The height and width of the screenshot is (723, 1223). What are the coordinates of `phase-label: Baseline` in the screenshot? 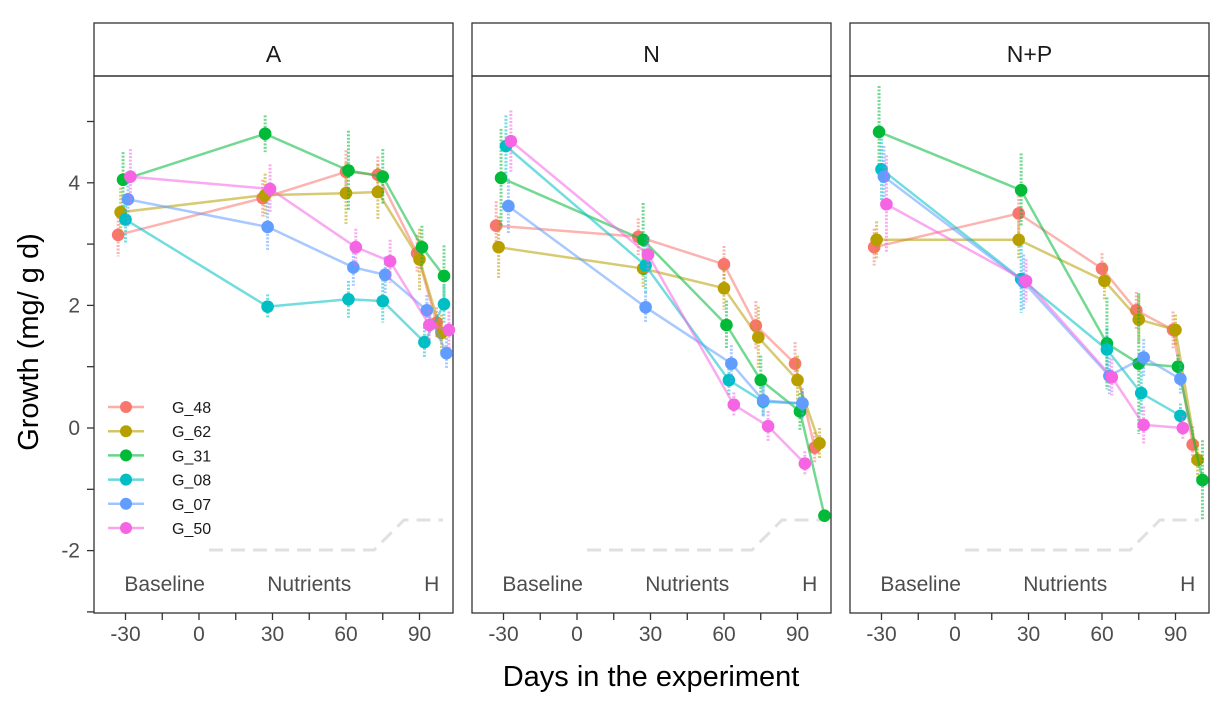 It's located at (164, 584).